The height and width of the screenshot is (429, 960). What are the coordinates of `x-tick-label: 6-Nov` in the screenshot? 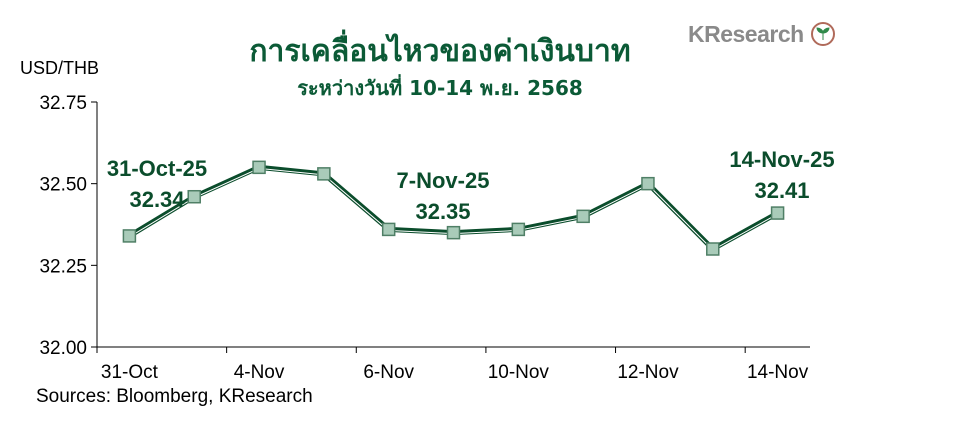 It's located at (388, 372).